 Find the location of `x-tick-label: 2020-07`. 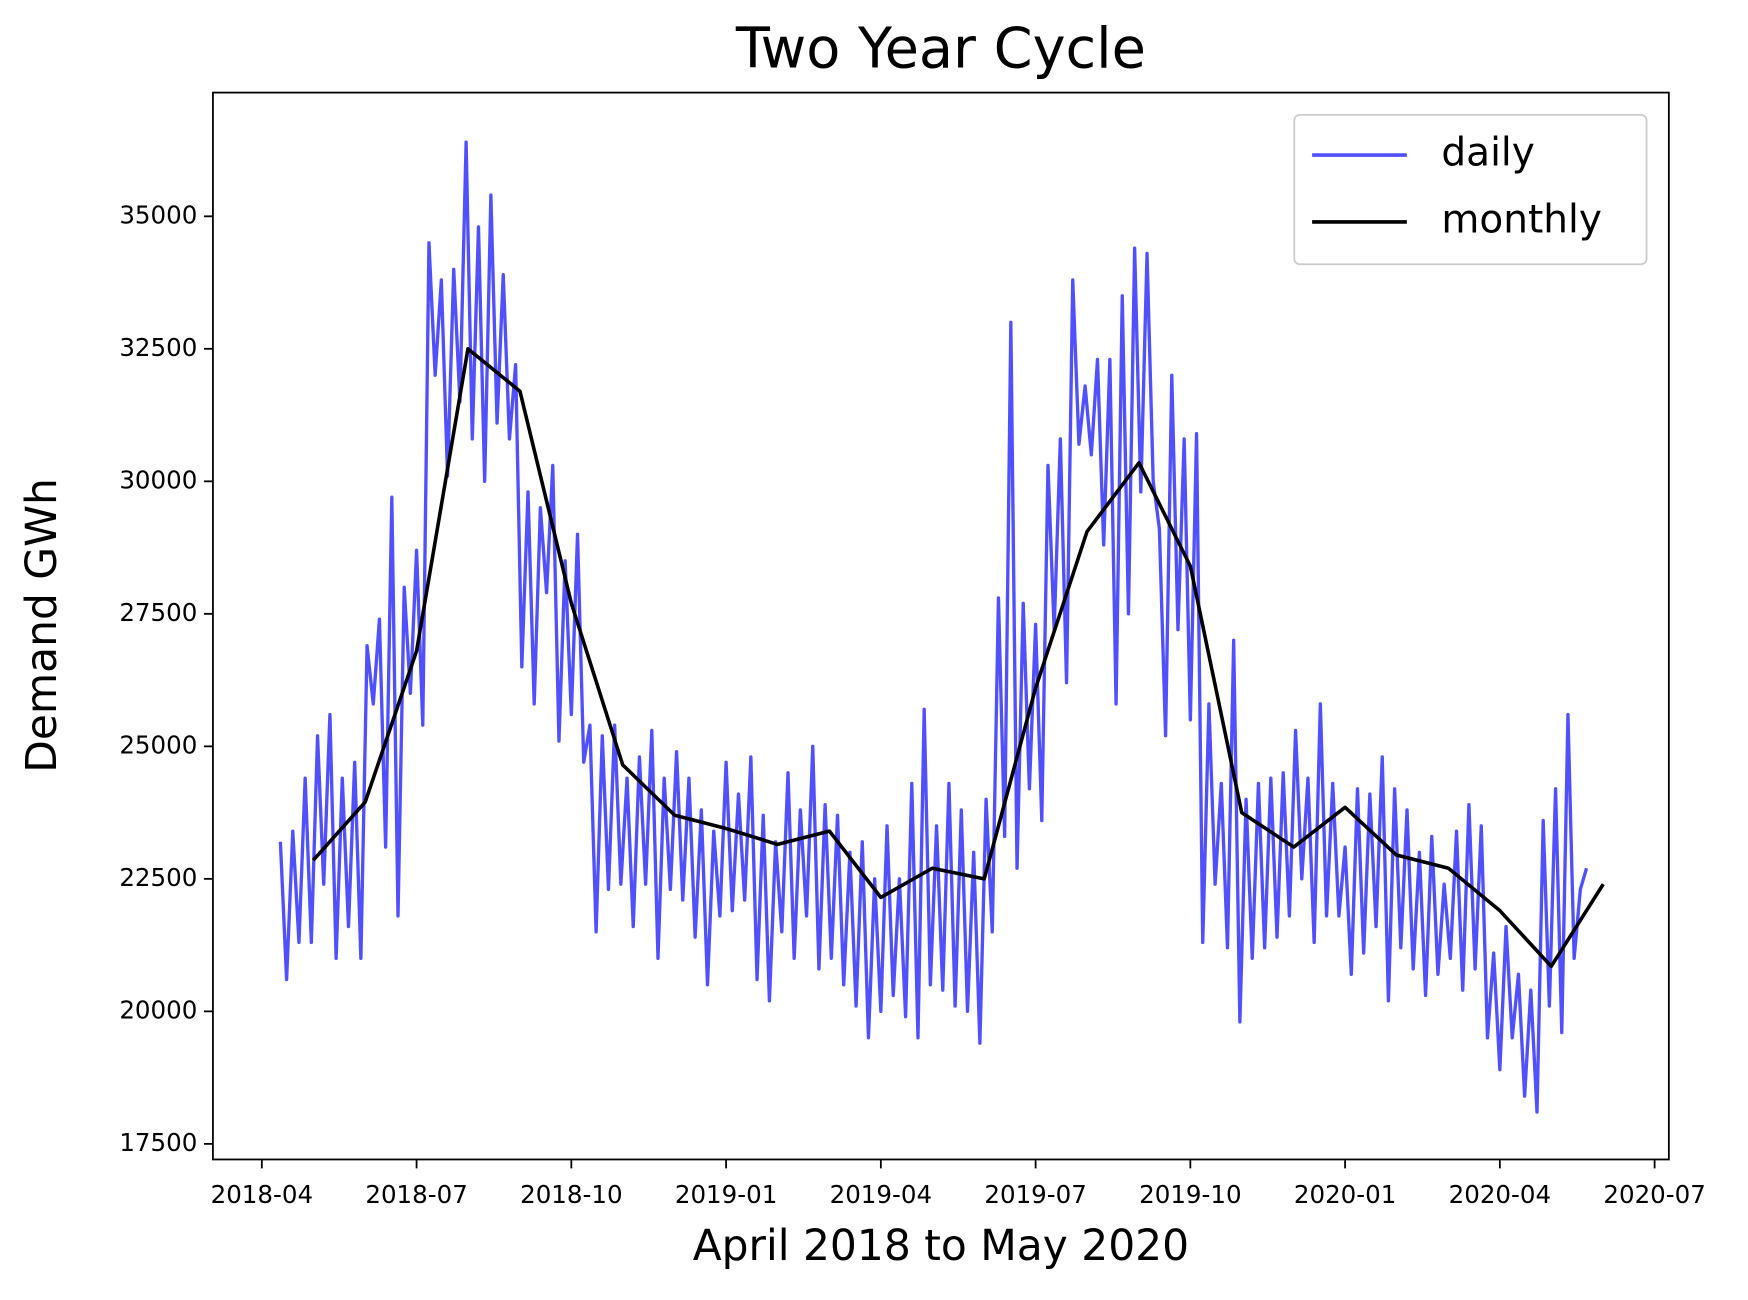

x-tick-label: 2020-07 is located at coordinates (1654, 1194).